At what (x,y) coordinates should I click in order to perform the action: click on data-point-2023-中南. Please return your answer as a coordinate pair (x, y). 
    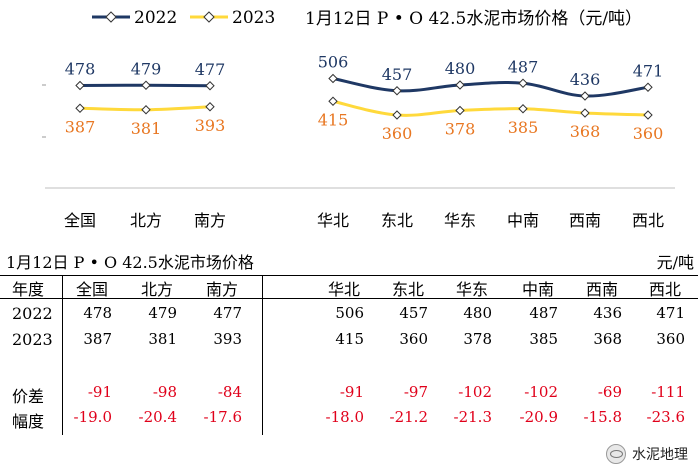
    Looking at the image, I should click on (523, 109).